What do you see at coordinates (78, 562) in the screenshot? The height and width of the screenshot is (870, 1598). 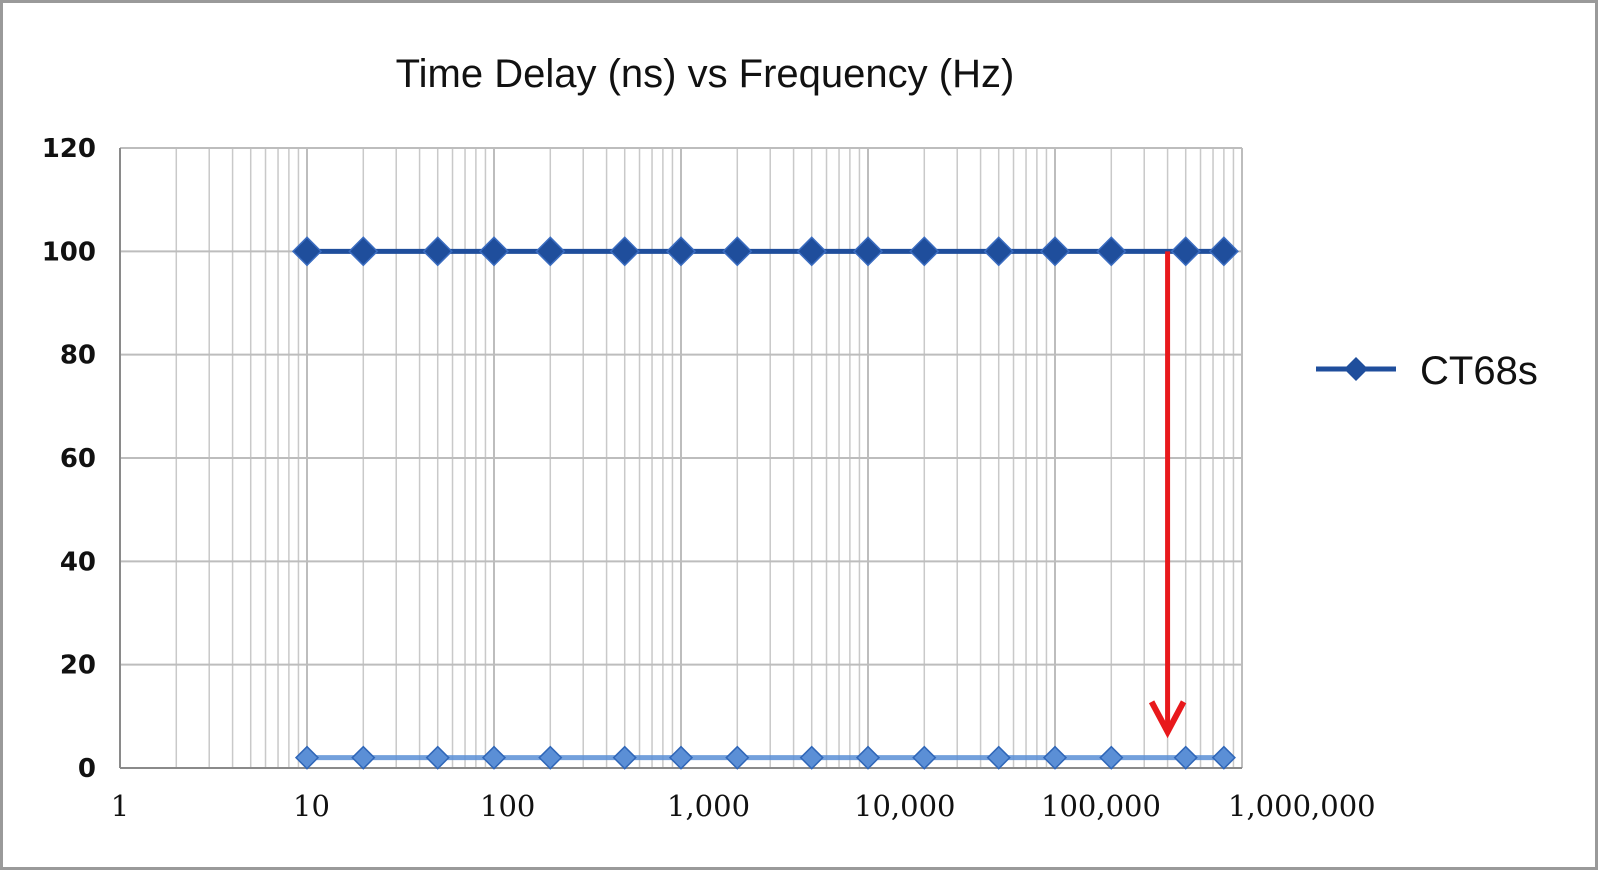 I see `y-tick-label: 40` at bounding box center [78, 562].